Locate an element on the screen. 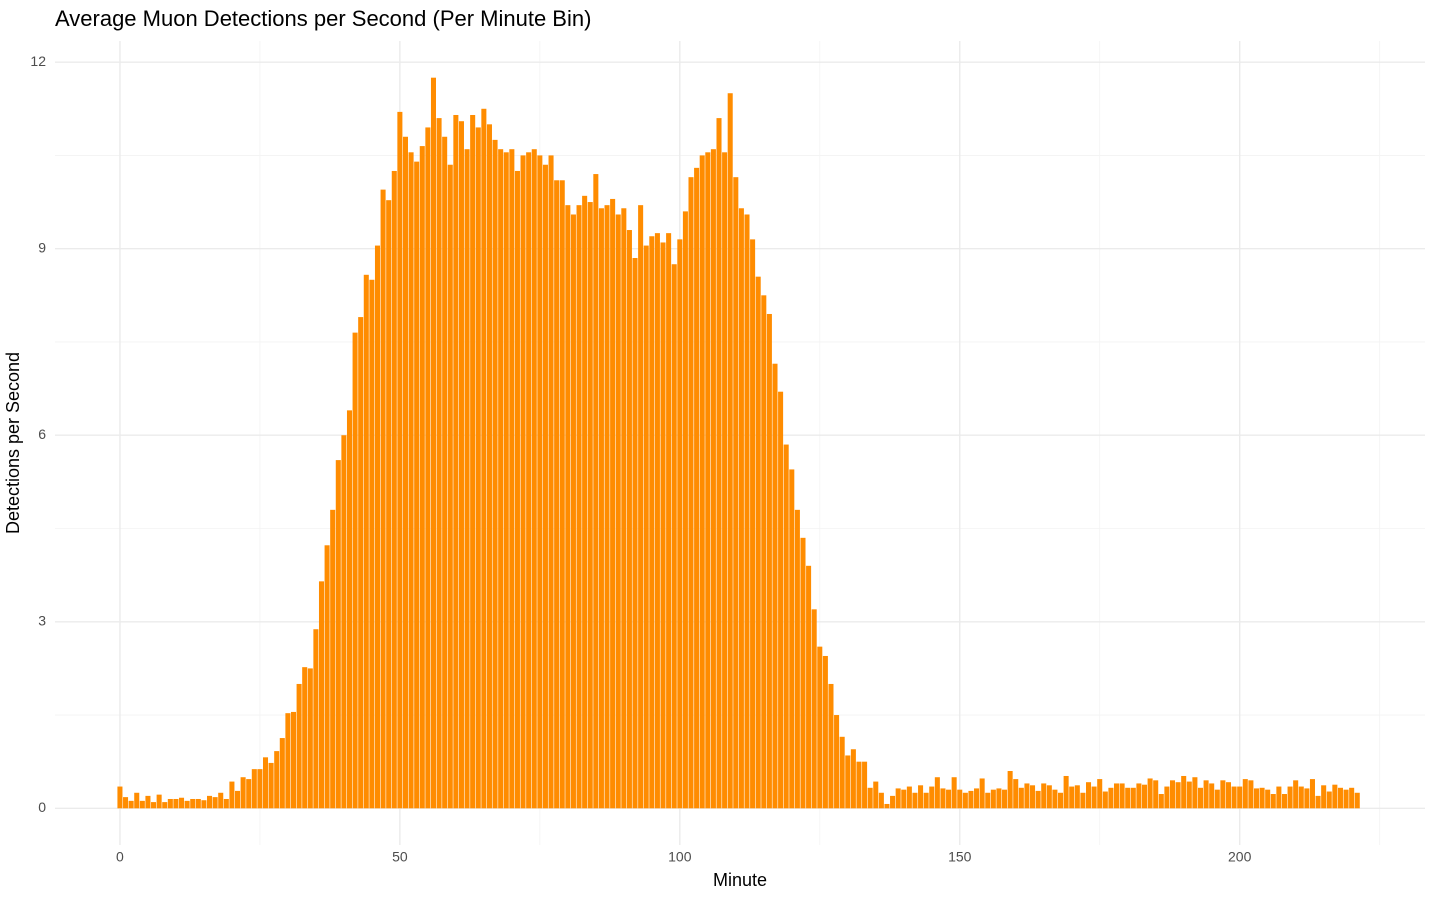  x-tick-label: 50 is located at coordinates (400, 857).